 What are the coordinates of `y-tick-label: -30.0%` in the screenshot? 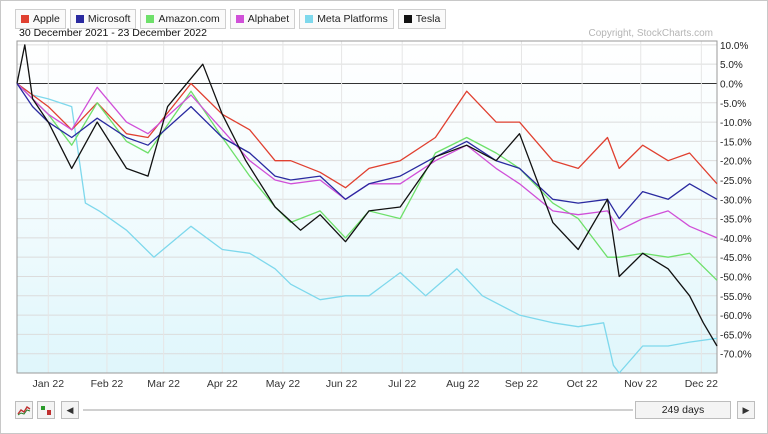 It's located at (736, 200).